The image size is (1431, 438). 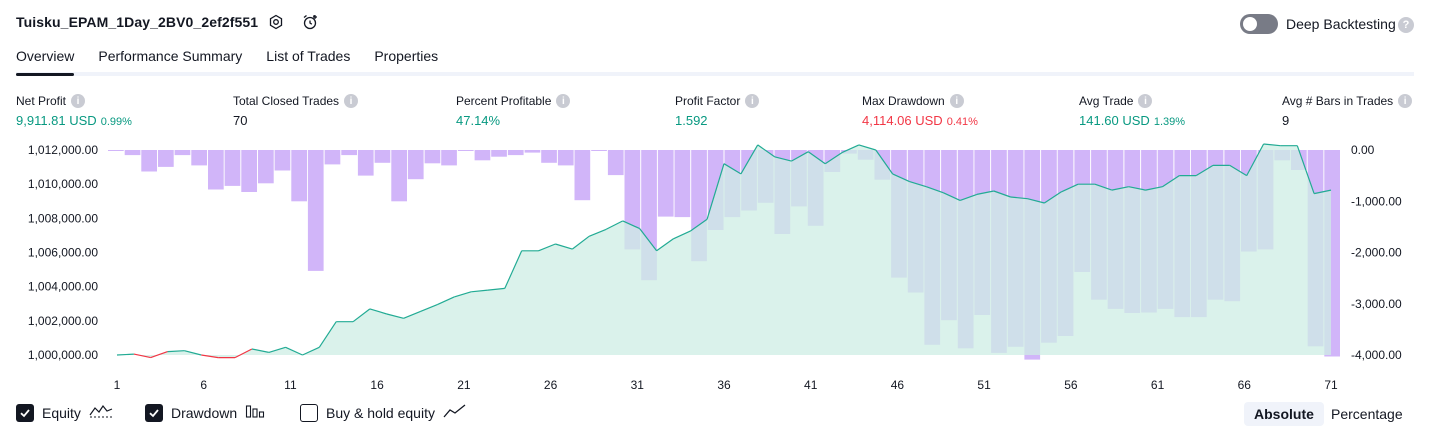 What do you see at coordinates (63, 218) in the screenshot?
I see `left-axis-tick: 1,008,000.00` at bounding box center [63, 218].